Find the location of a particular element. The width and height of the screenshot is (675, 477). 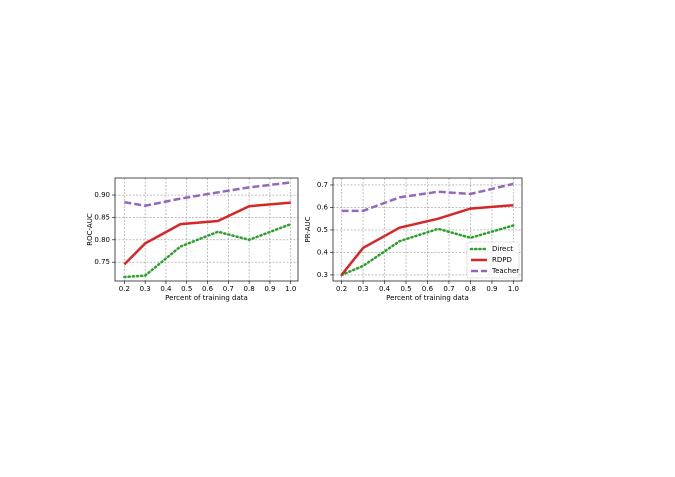

y-tick-label: 0.4 is located at coordinates (323, 252).